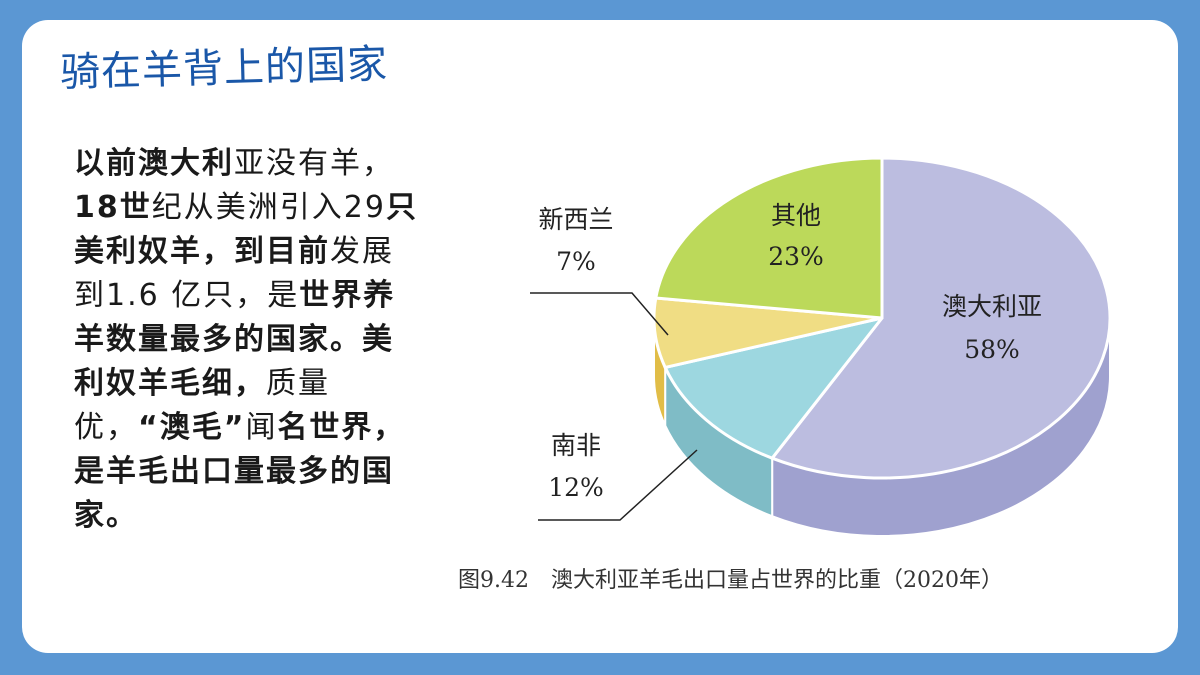 This screenshot has height=675, width=1200. I want to click on text-run: 发展到1.6 亿只，是, so click(234, 273).